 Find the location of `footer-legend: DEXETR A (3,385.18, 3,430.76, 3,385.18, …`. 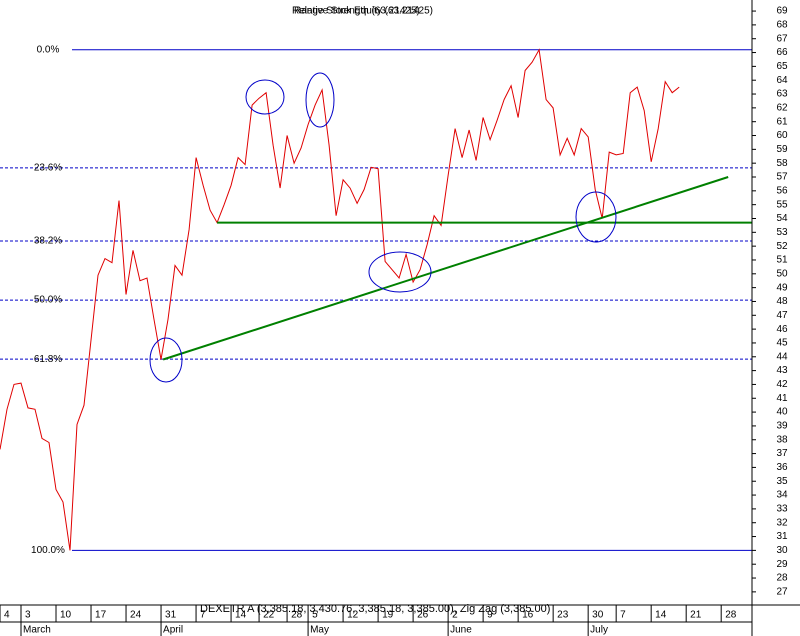

footer-legend: DEXETR A (3,385.18, 3,430.76, 3,385.18, … is located at coordinates (375, 609).